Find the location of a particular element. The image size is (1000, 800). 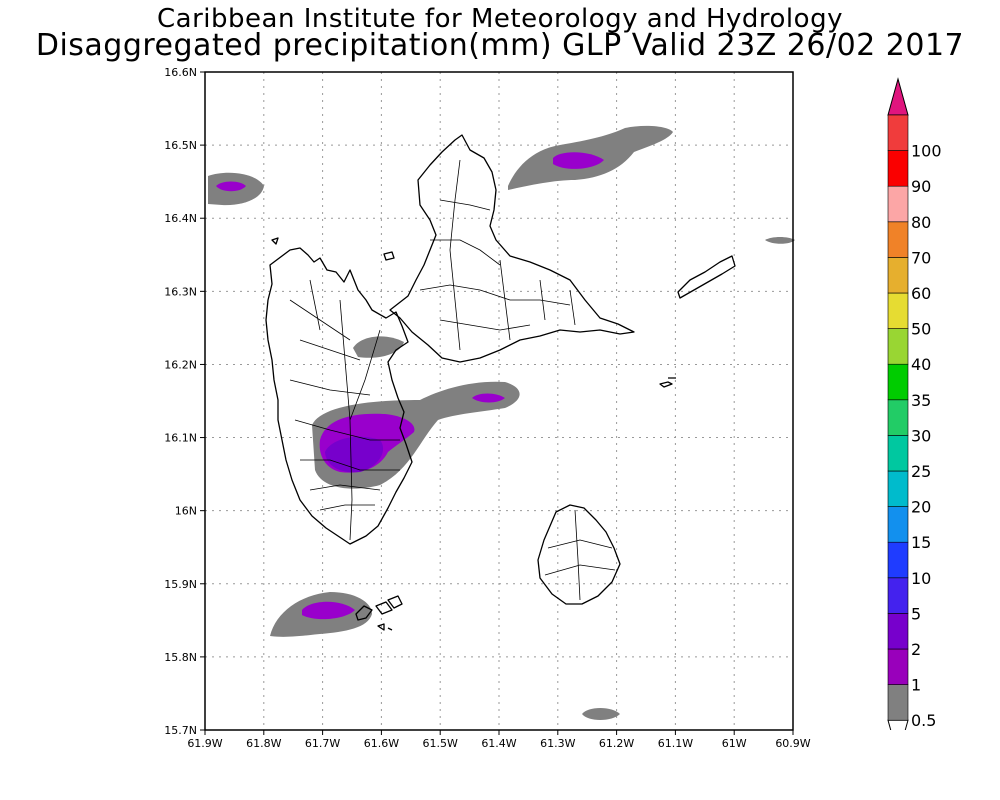

y-tick-label: 15.8N is located at coordinates (180, 657).